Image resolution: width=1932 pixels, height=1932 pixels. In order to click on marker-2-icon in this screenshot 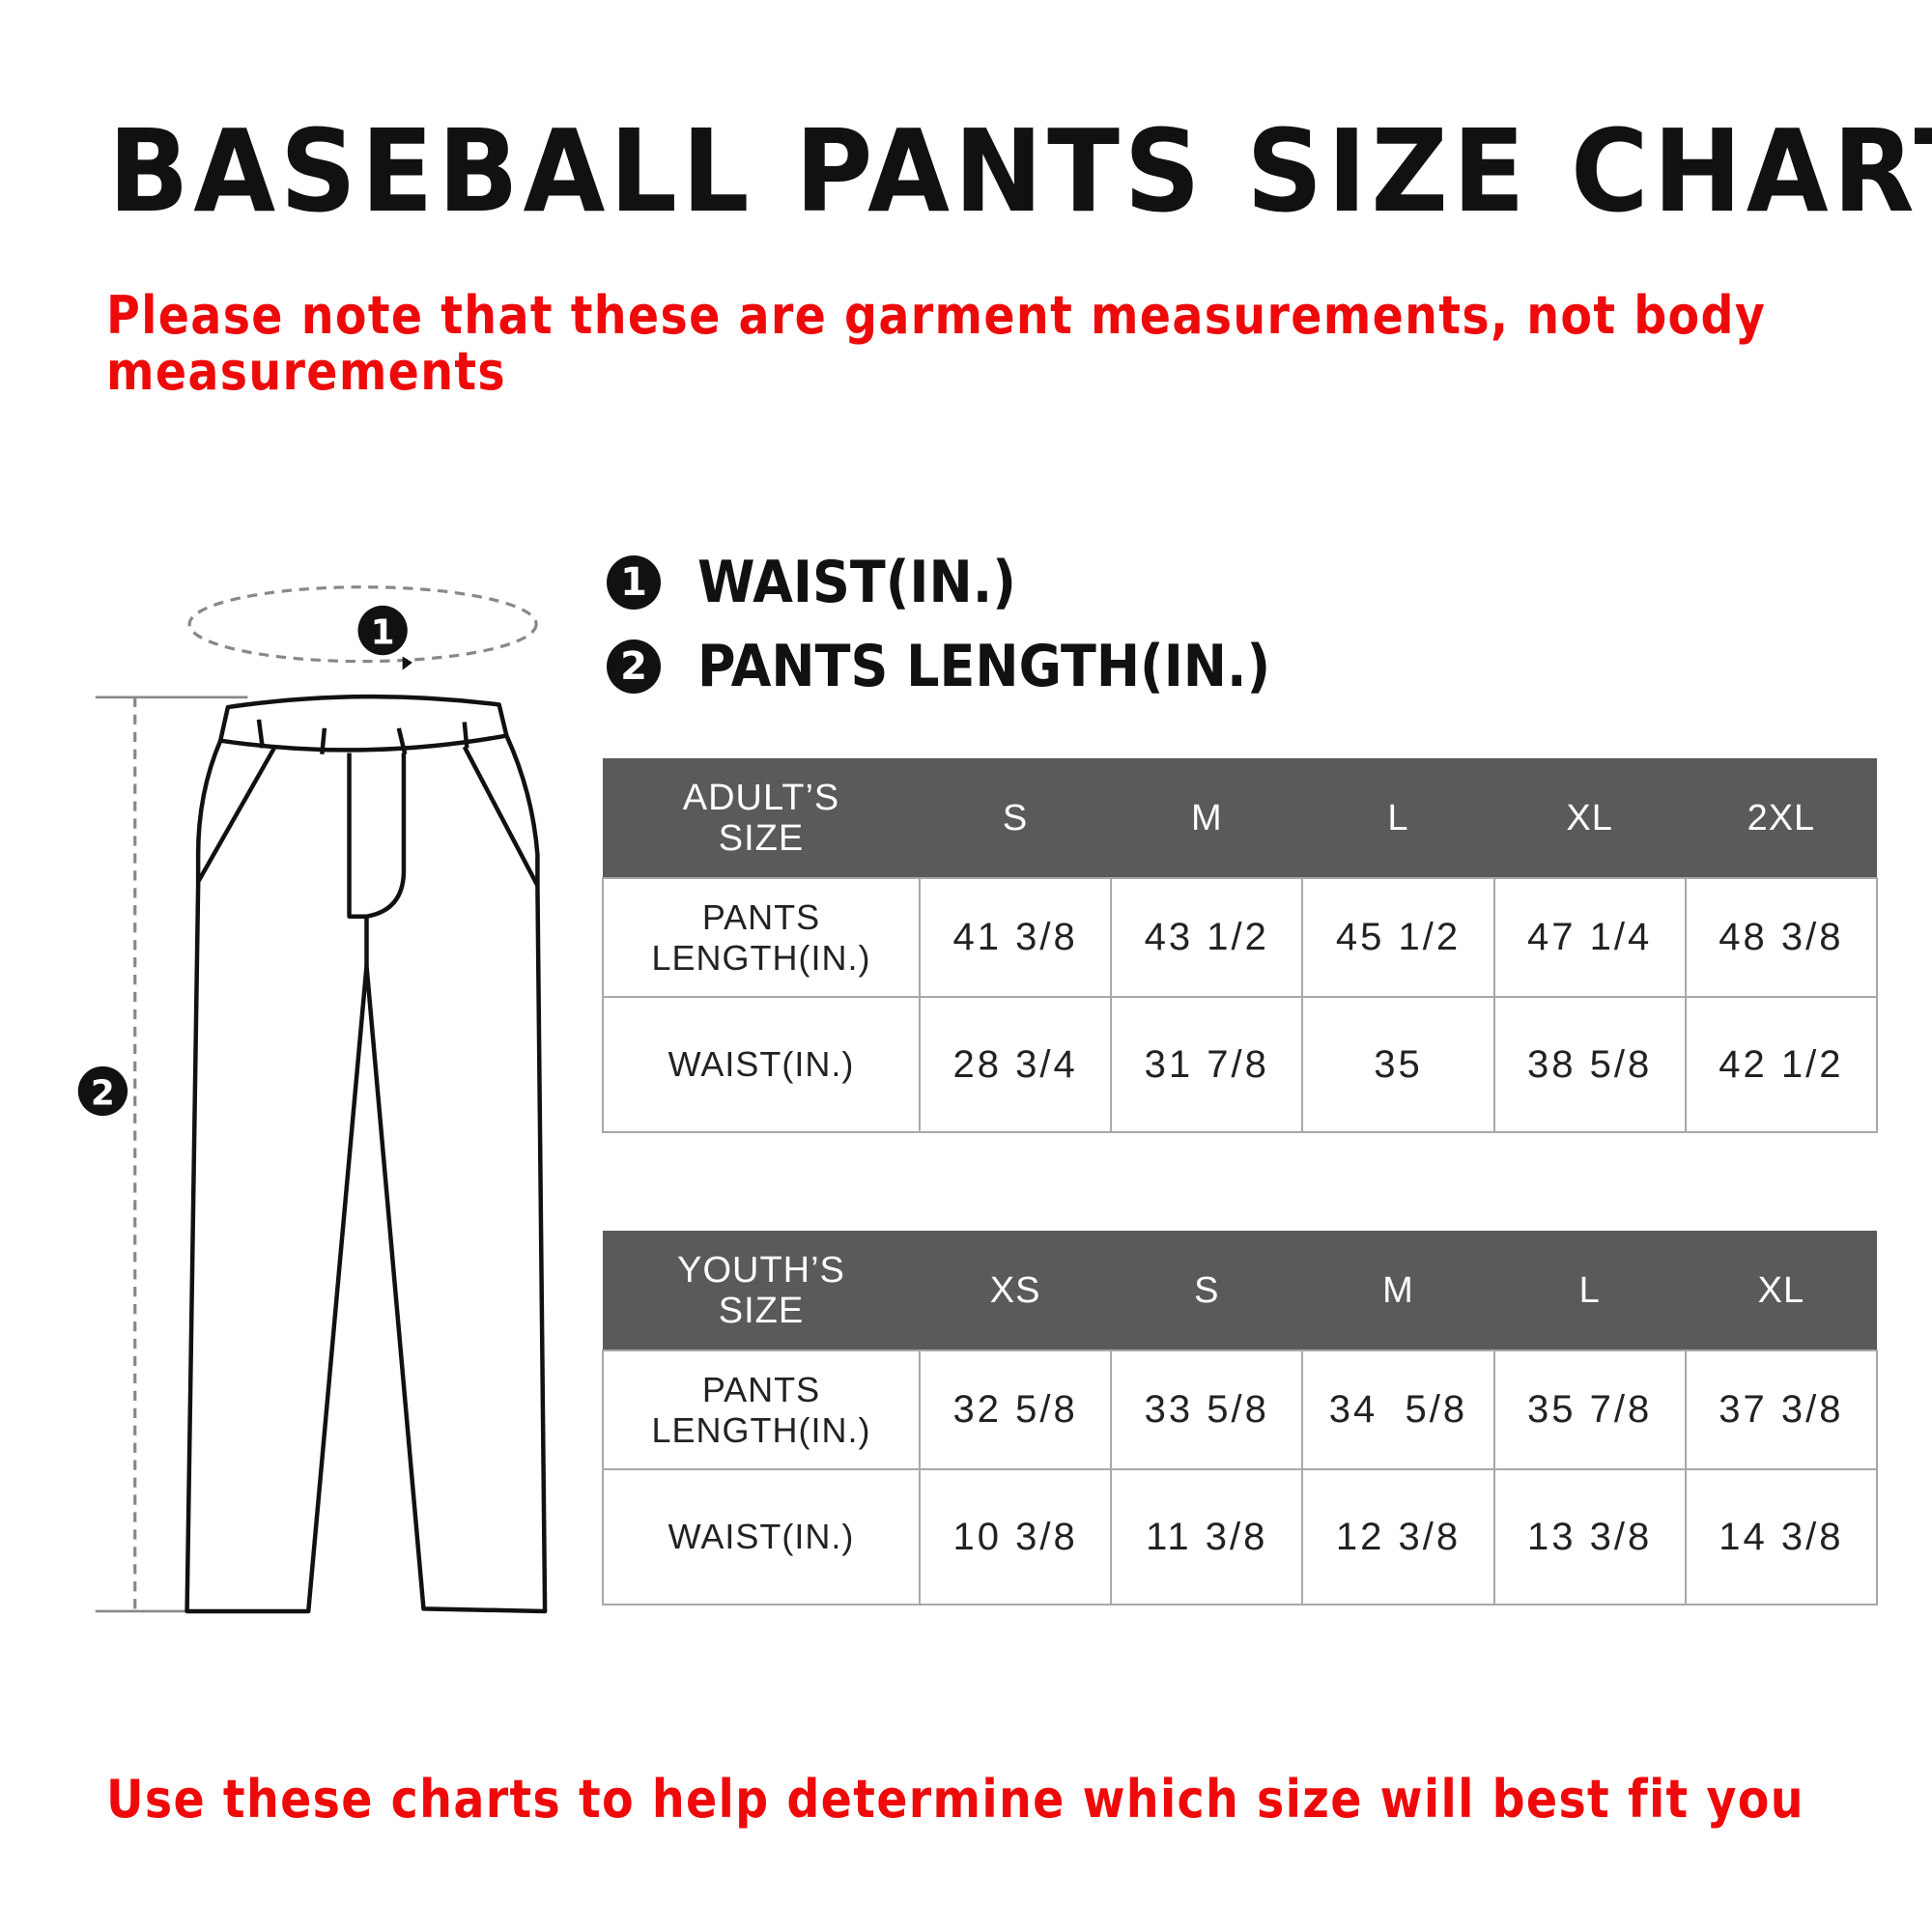, I will do `click(102, 1091)`.